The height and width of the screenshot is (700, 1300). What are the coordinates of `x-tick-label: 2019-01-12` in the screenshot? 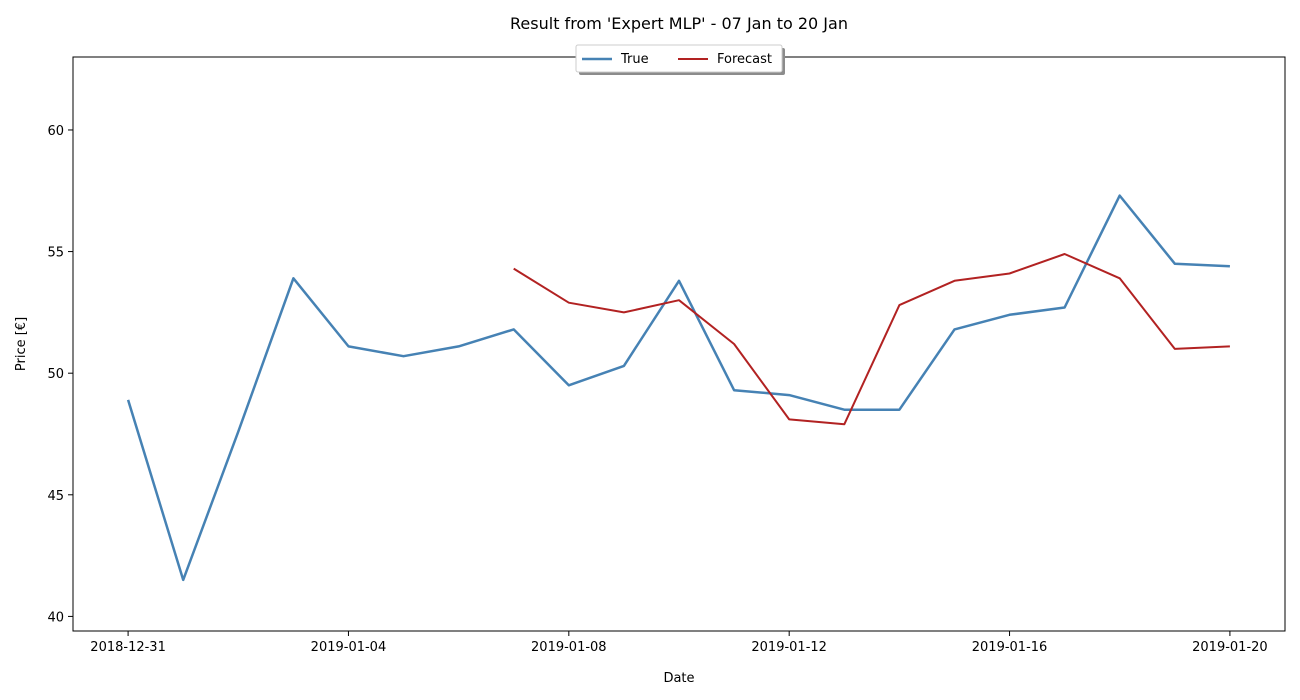 It's located at (789, 647).